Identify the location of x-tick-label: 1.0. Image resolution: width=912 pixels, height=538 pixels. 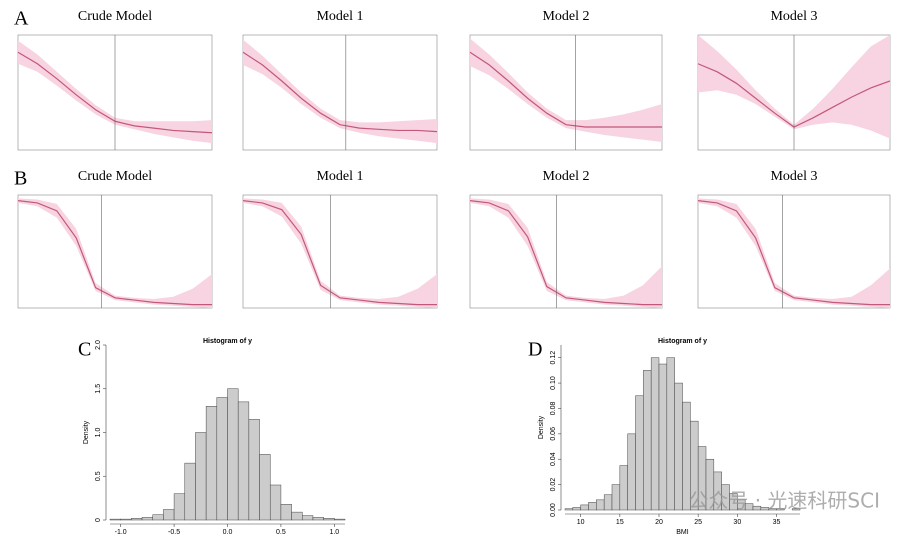
(334, 532).